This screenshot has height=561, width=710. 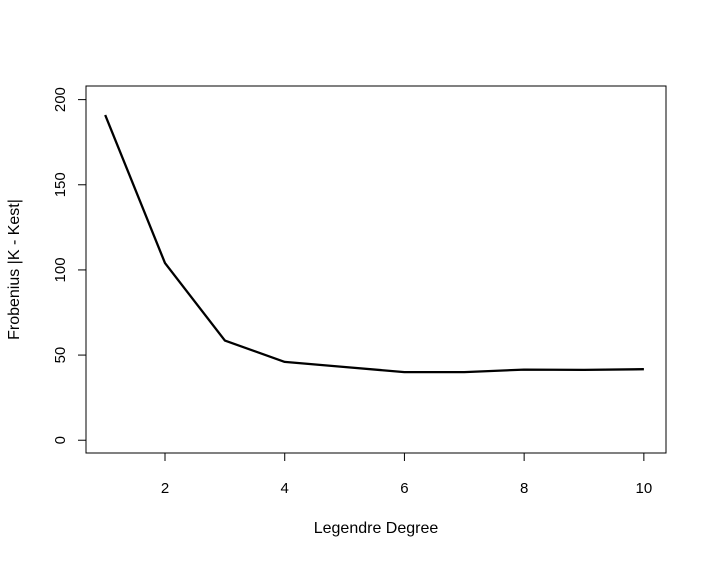 What do you see at coordinates (60, 269) in the screenshot?
I see `y-tick-label: 100` at bounding box center [60, 269].